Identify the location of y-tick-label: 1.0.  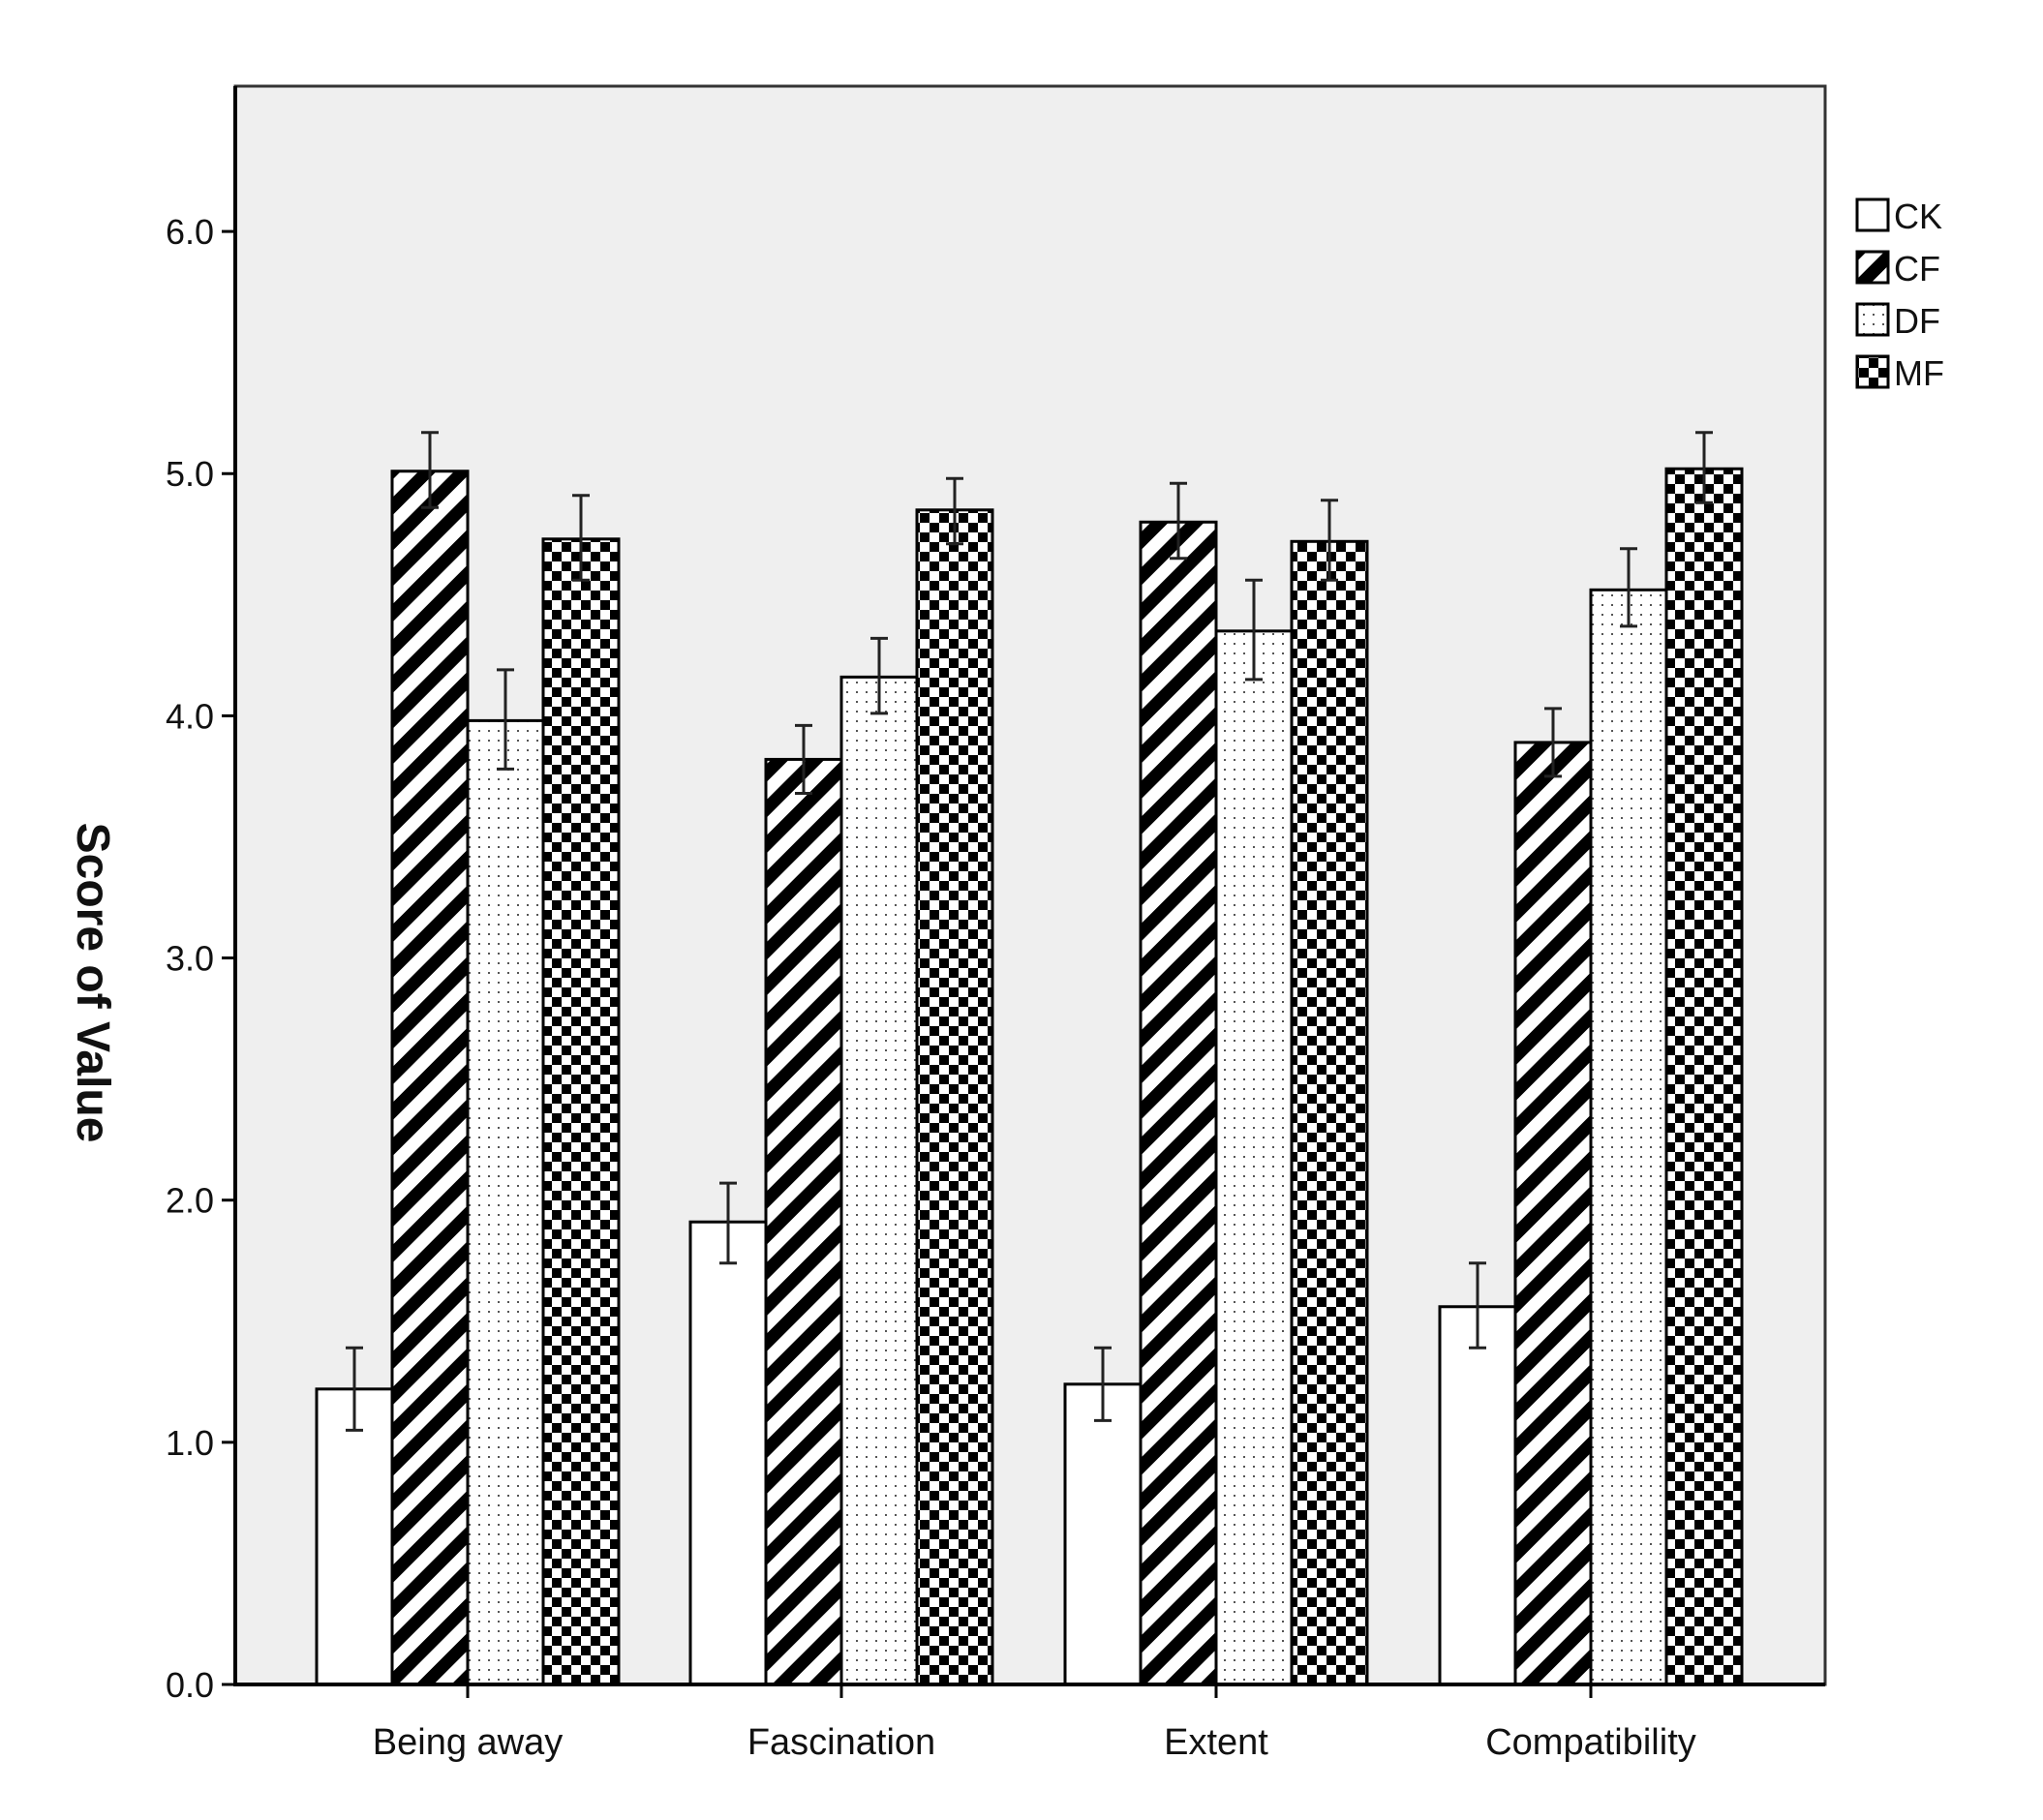
(190, 1443).